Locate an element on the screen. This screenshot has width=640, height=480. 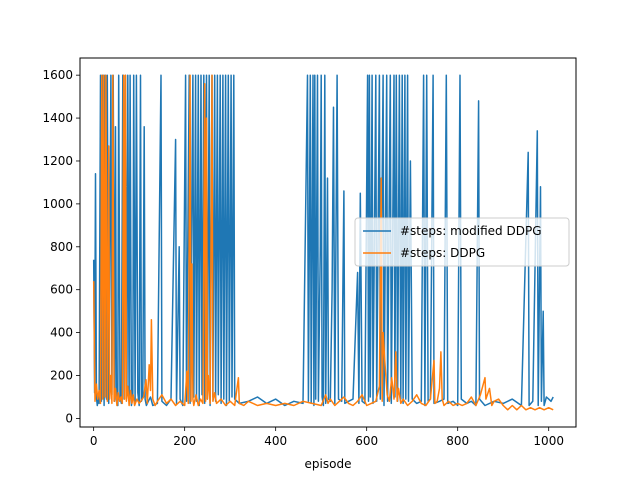
legend: #steps: modified DDPG #steps: DDPG is located at coordinates (462, 242).